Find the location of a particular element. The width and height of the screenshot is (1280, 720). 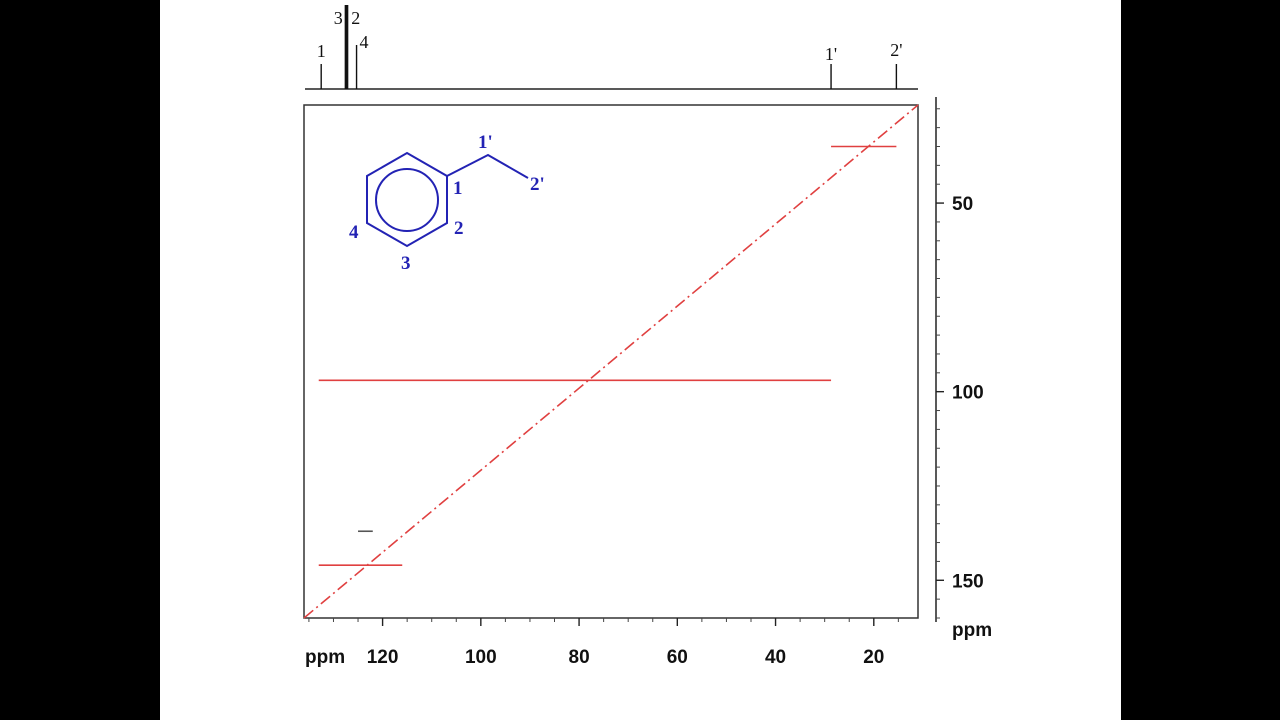

mol-label-1: 1 is located at coordinates (458, 188).